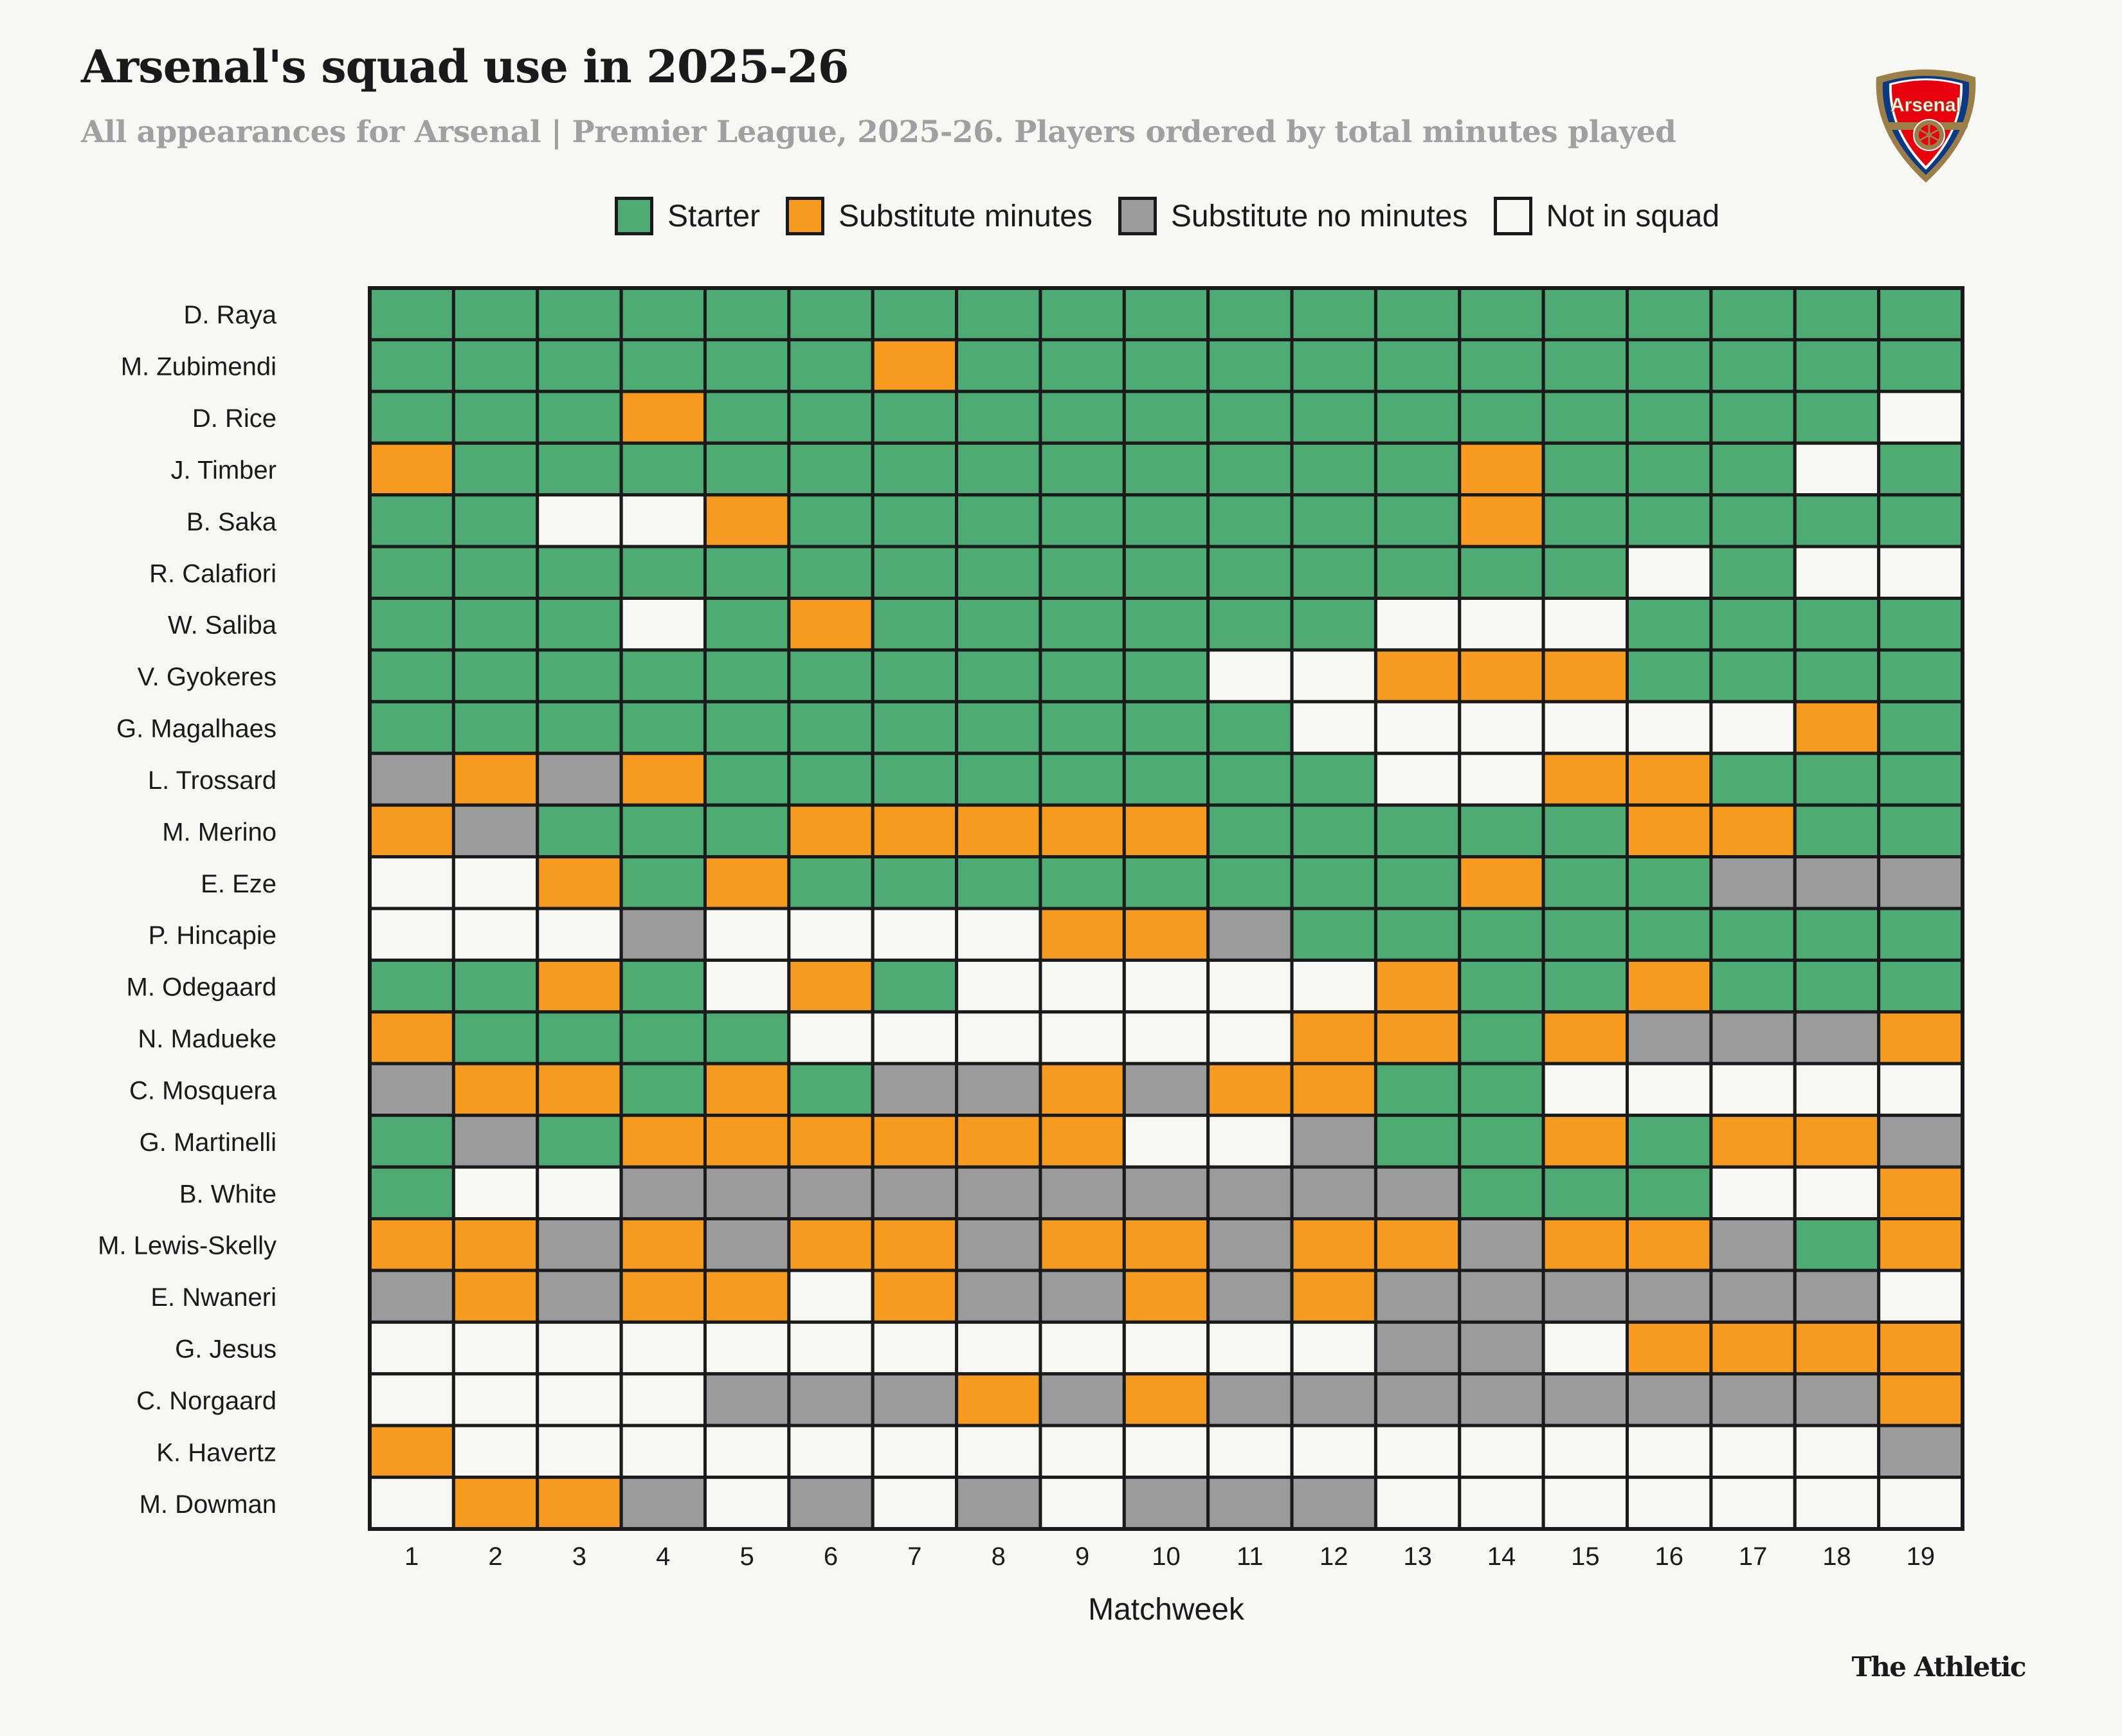 This screenshot has width=2122, height=1736. I want to click on cell-b-white-mw2, so click(495, 1193).